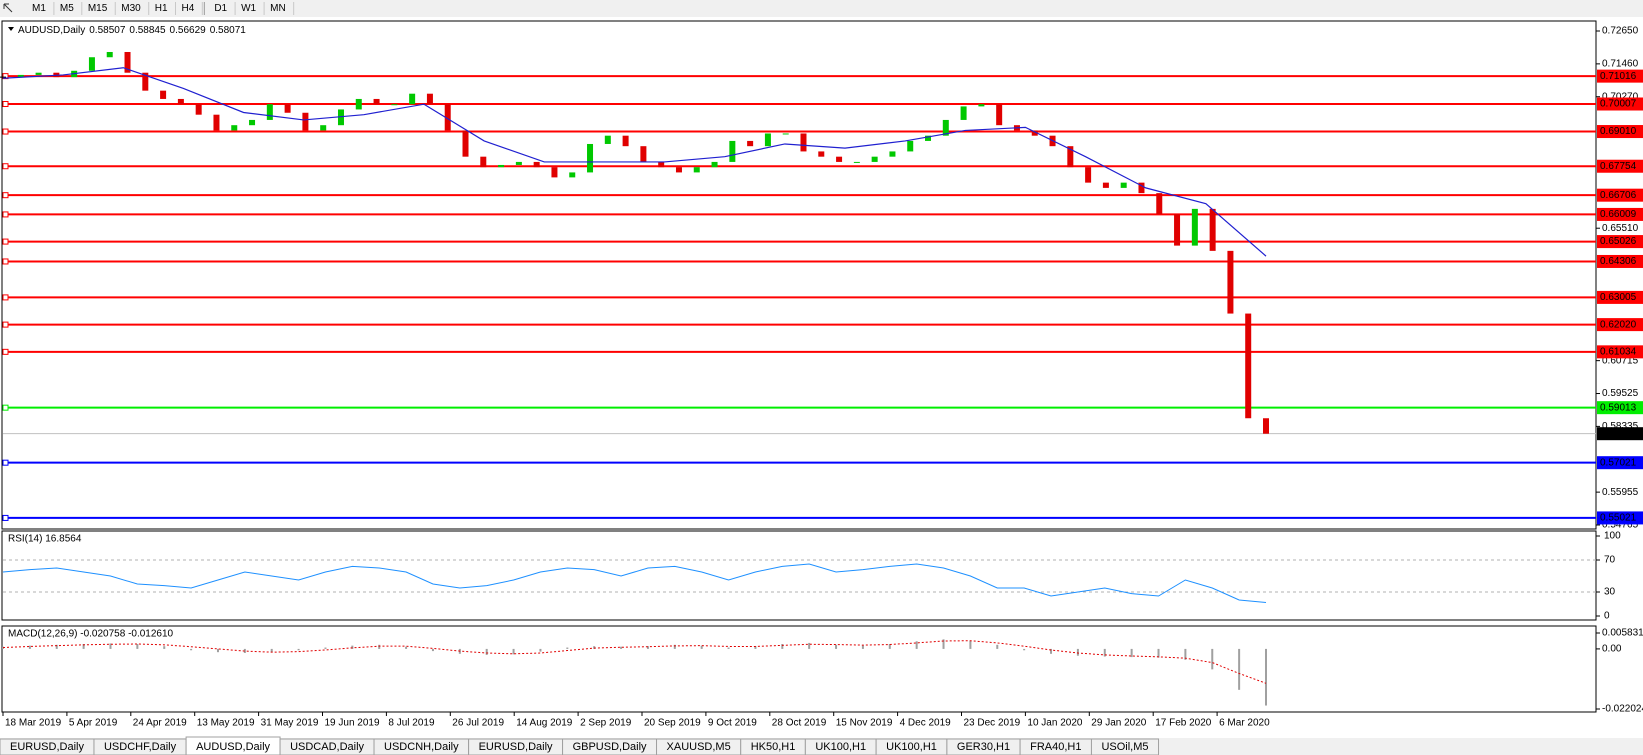  Describe the element at coordinates (1620, 434) in the screenshot. I see `current-price-box` at that location.